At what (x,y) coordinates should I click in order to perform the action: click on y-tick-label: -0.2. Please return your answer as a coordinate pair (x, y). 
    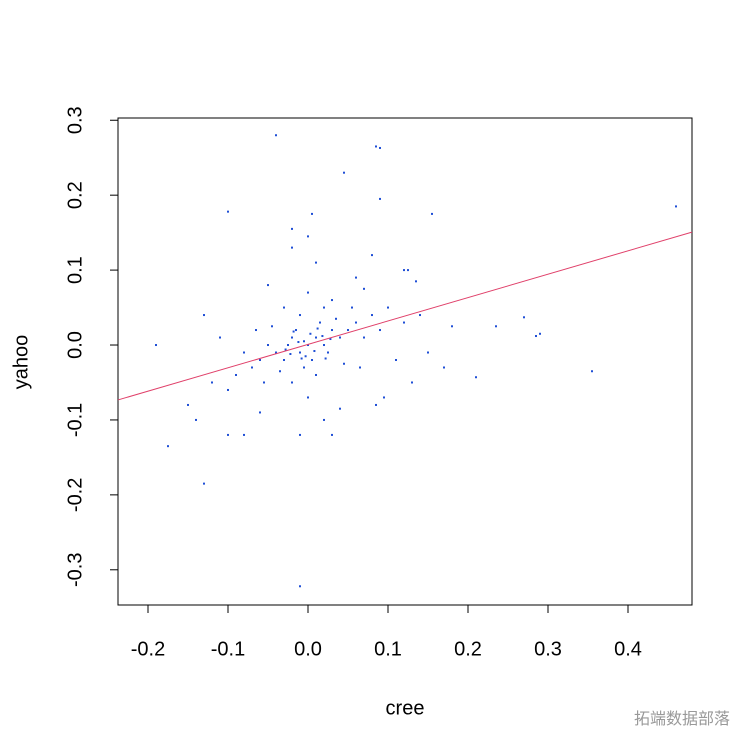
    Looking at the image, I should click on (75, 495).